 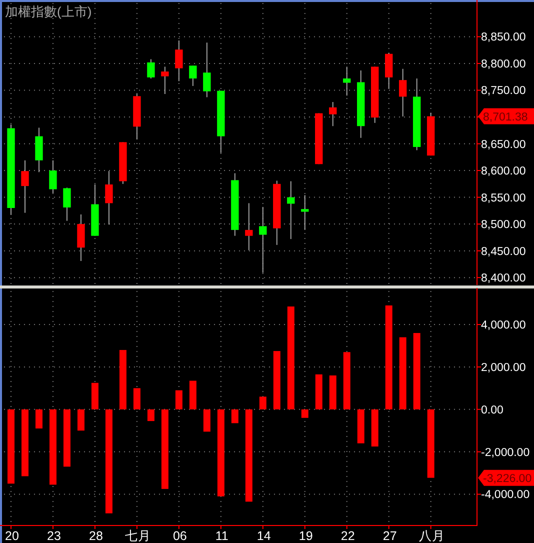 What do you see at coordinates (503, 64) in the screenshot?
I see `y-tick-label: 8,800.00` at bounding box center [503, 64].